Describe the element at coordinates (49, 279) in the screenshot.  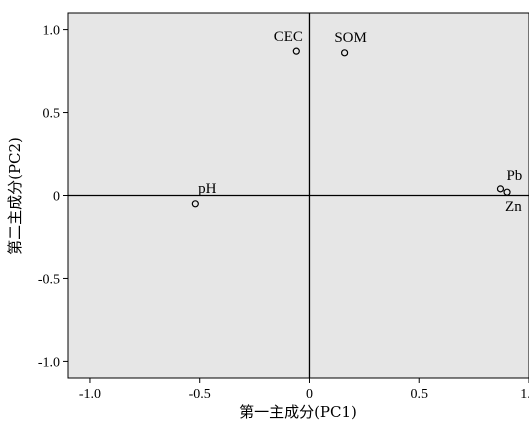
I see `y-tick-label: -0.5` at that location.